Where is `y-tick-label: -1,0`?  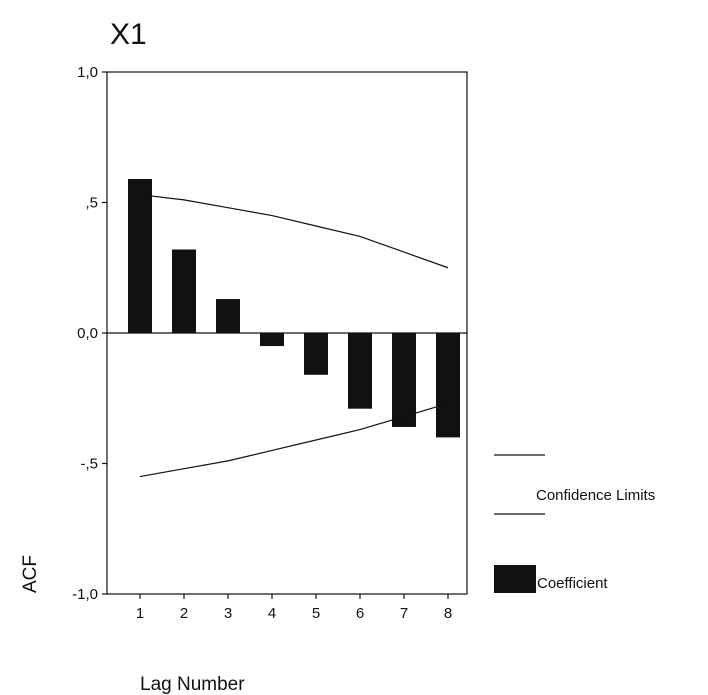 y-tick-label: -1,0 is located at coordinates (85, 594).